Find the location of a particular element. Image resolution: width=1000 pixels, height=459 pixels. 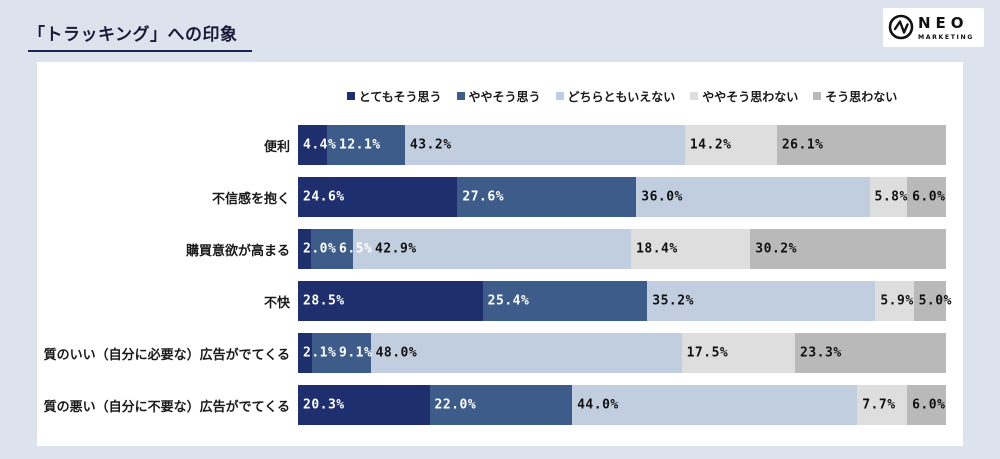

stacked-bar: 24.6% 27.6% 36.0% 5.8% 6.0% is located at coordinates (622, 197).